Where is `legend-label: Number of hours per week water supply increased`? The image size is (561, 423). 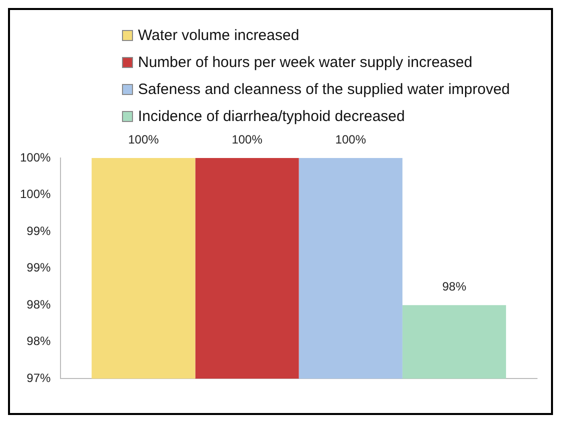
legend-label: Number of hours per week water supply increased is located at coordinates (305, 62).